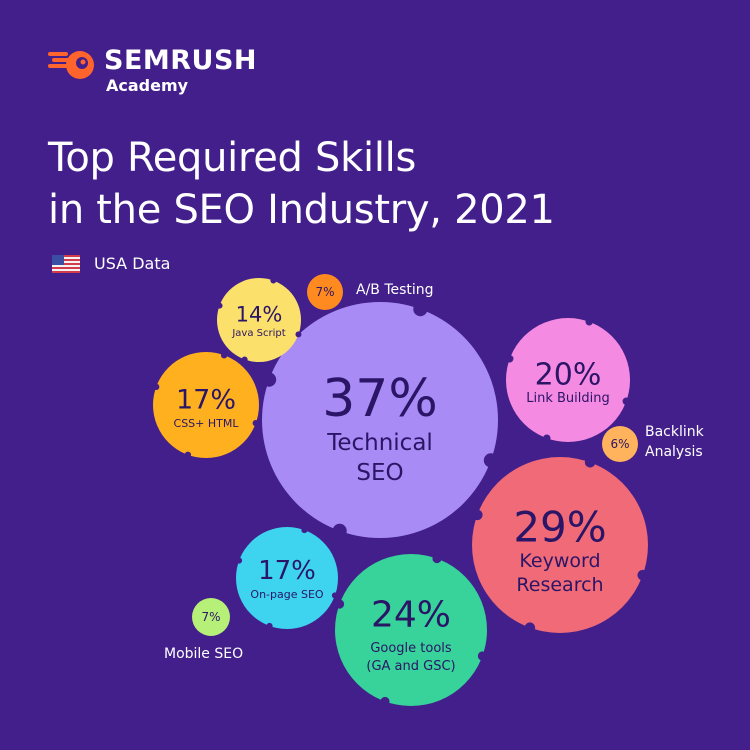 The width and height of the screenshot is (750, 750). Describe the element at coordinates (66, 263) in the screenshot. I see `us-flag-icon` at that location.